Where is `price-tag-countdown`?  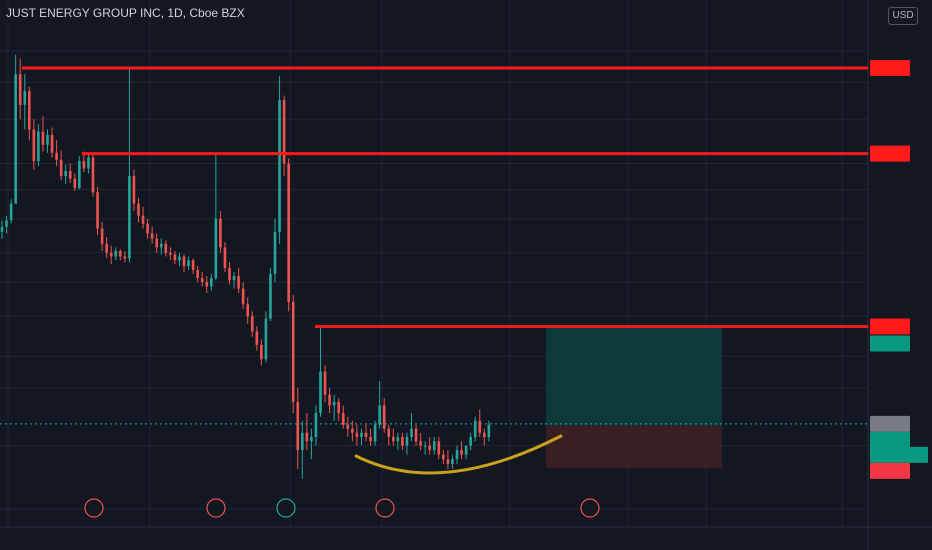
price-tag-countdown is located at coordinates (899, 454).